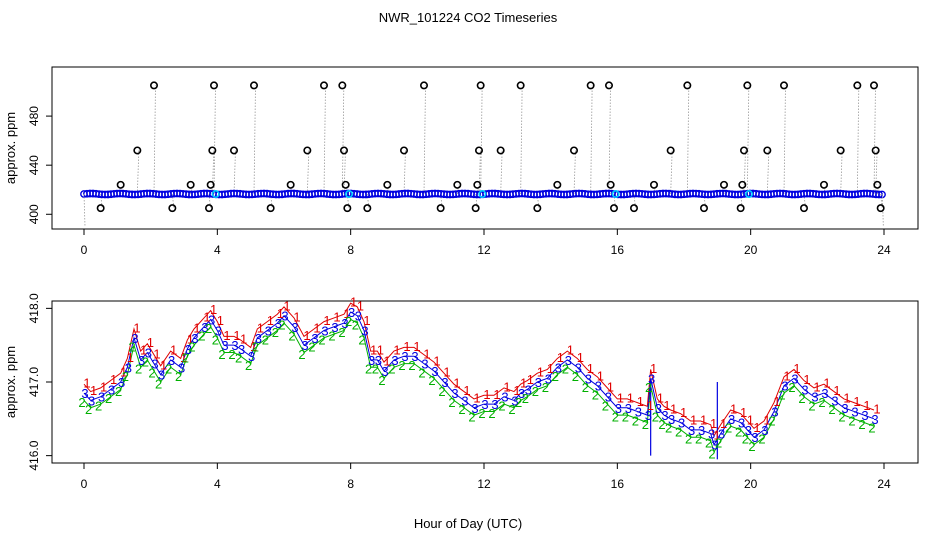  I want to click on x-tick-label: 8, so click(350, 484).